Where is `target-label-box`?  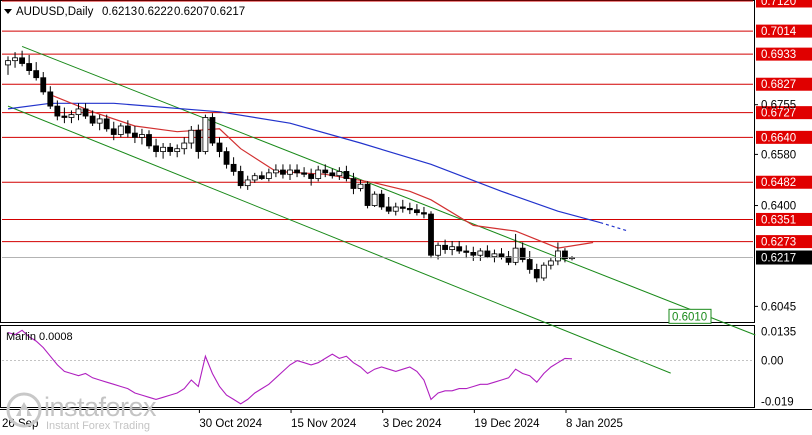 target-label-box is located at coordinates (690, 316).